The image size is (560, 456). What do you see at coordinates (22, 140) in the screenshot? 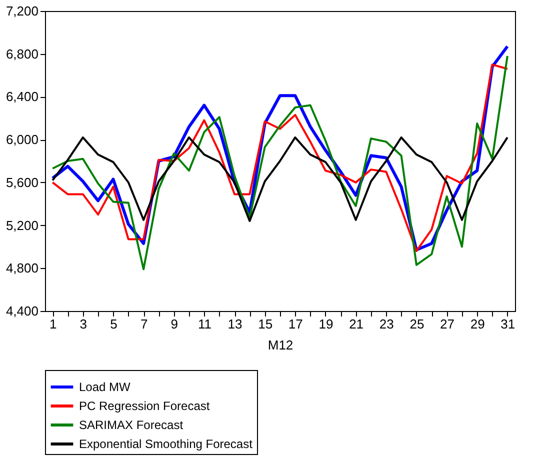
I see `y-tick-label: 6,000` at bounding box center [22, 140].